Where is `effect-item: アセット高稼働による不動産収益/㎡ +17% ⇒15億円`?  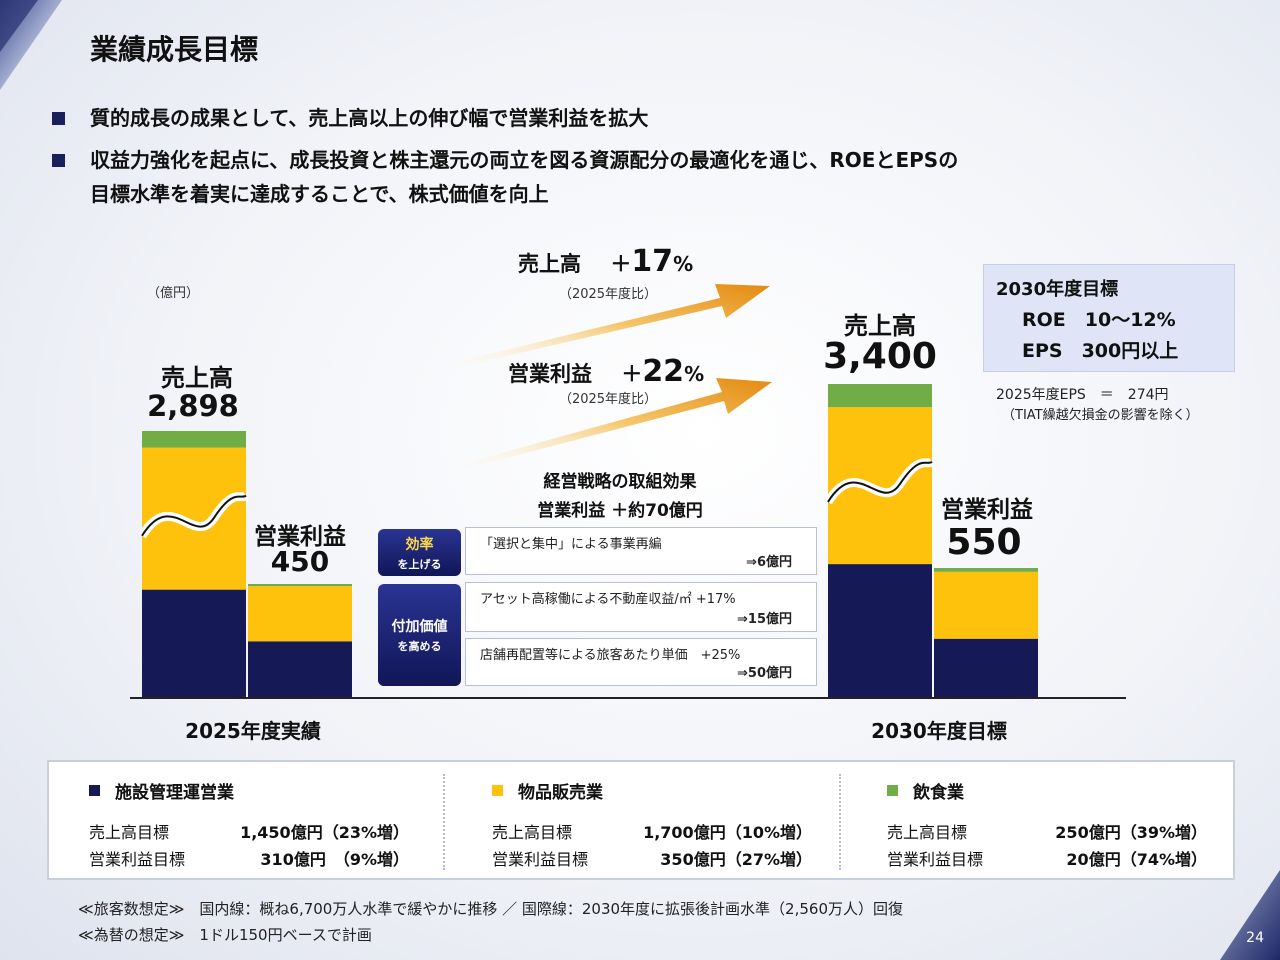 effect-item: アセット高稼働による不動産収益/㎡ +17% ⇒15億円 is located at coordinates (641, 607).